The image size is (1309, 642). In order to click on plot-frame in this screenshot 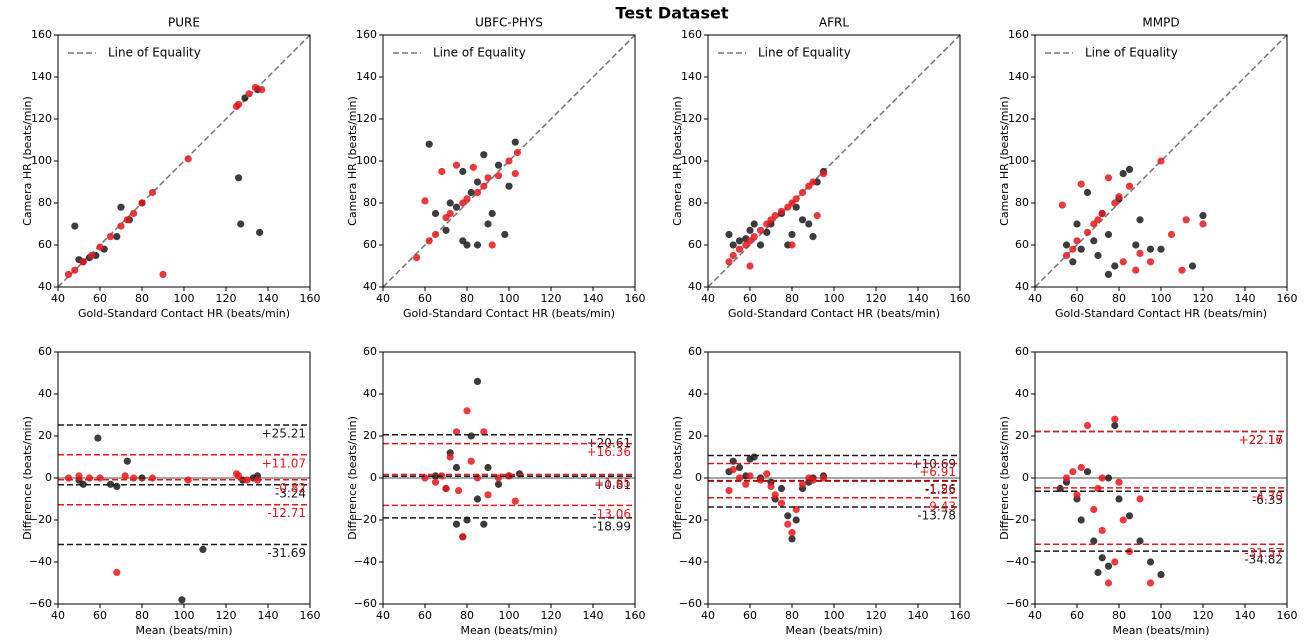, I will do `click(1161, 161)`.